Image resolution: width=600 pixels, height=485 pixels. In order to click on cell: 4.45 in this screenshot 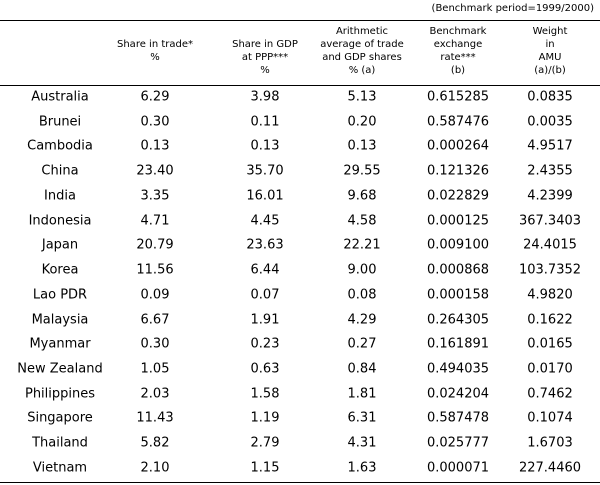, I will do `click(265, 221)`.